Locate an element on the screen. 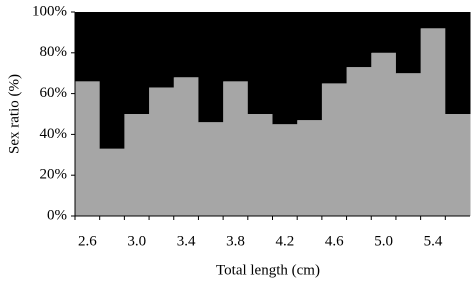  x-tick-label: 3.8 is located at coordinates (235, 241).